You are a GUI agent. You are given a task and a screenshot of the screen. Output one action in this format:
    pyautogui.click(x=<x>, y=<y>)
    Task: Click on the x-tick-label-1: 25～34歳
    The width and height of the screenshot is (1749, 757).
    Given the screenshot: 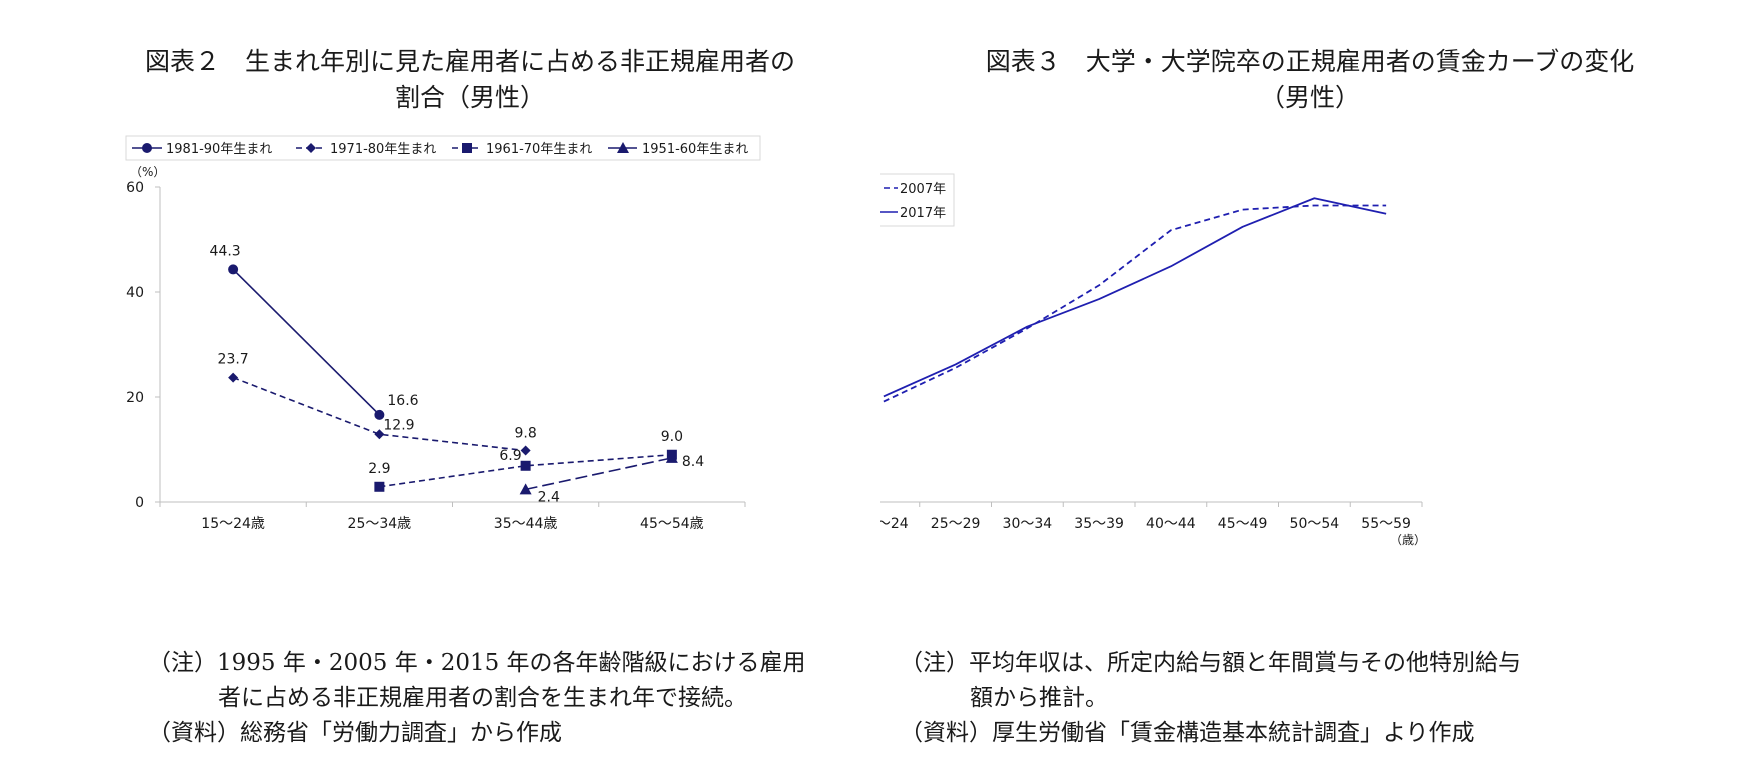 What is the action you would take?
    pyautogui.click(x=380, y=524)
    